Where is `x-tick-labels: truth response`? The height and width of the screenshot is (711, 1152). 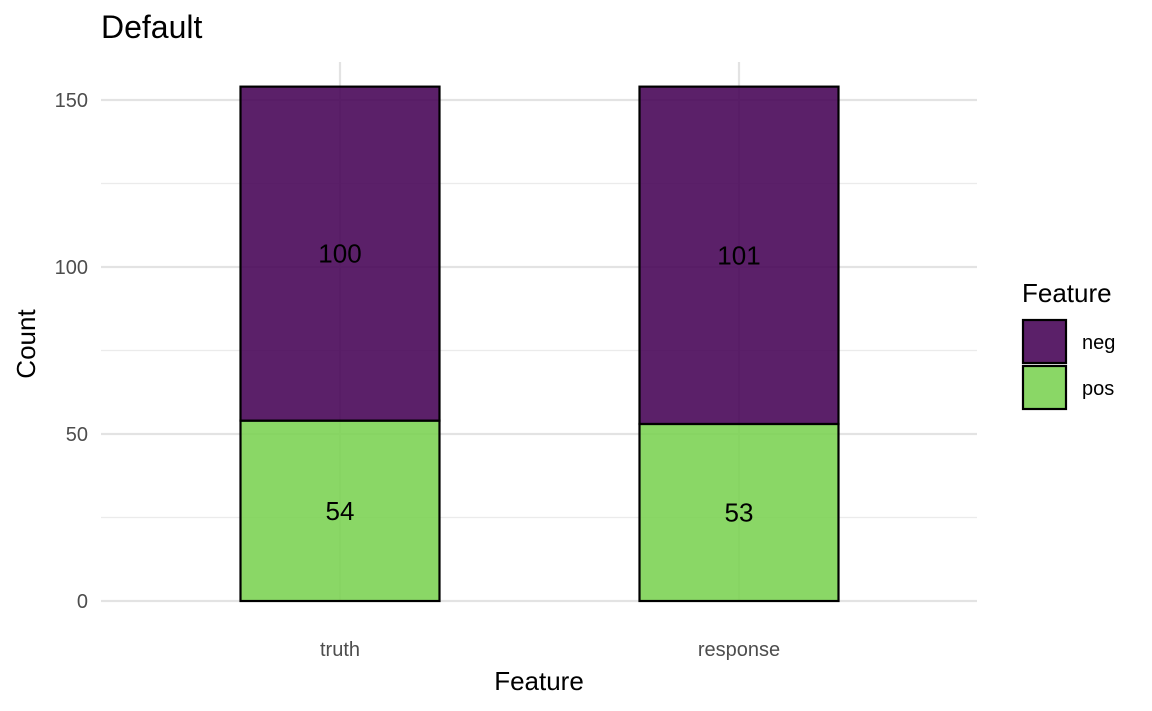 x-tick-labels: truth response is located at coordinates (550, 650).